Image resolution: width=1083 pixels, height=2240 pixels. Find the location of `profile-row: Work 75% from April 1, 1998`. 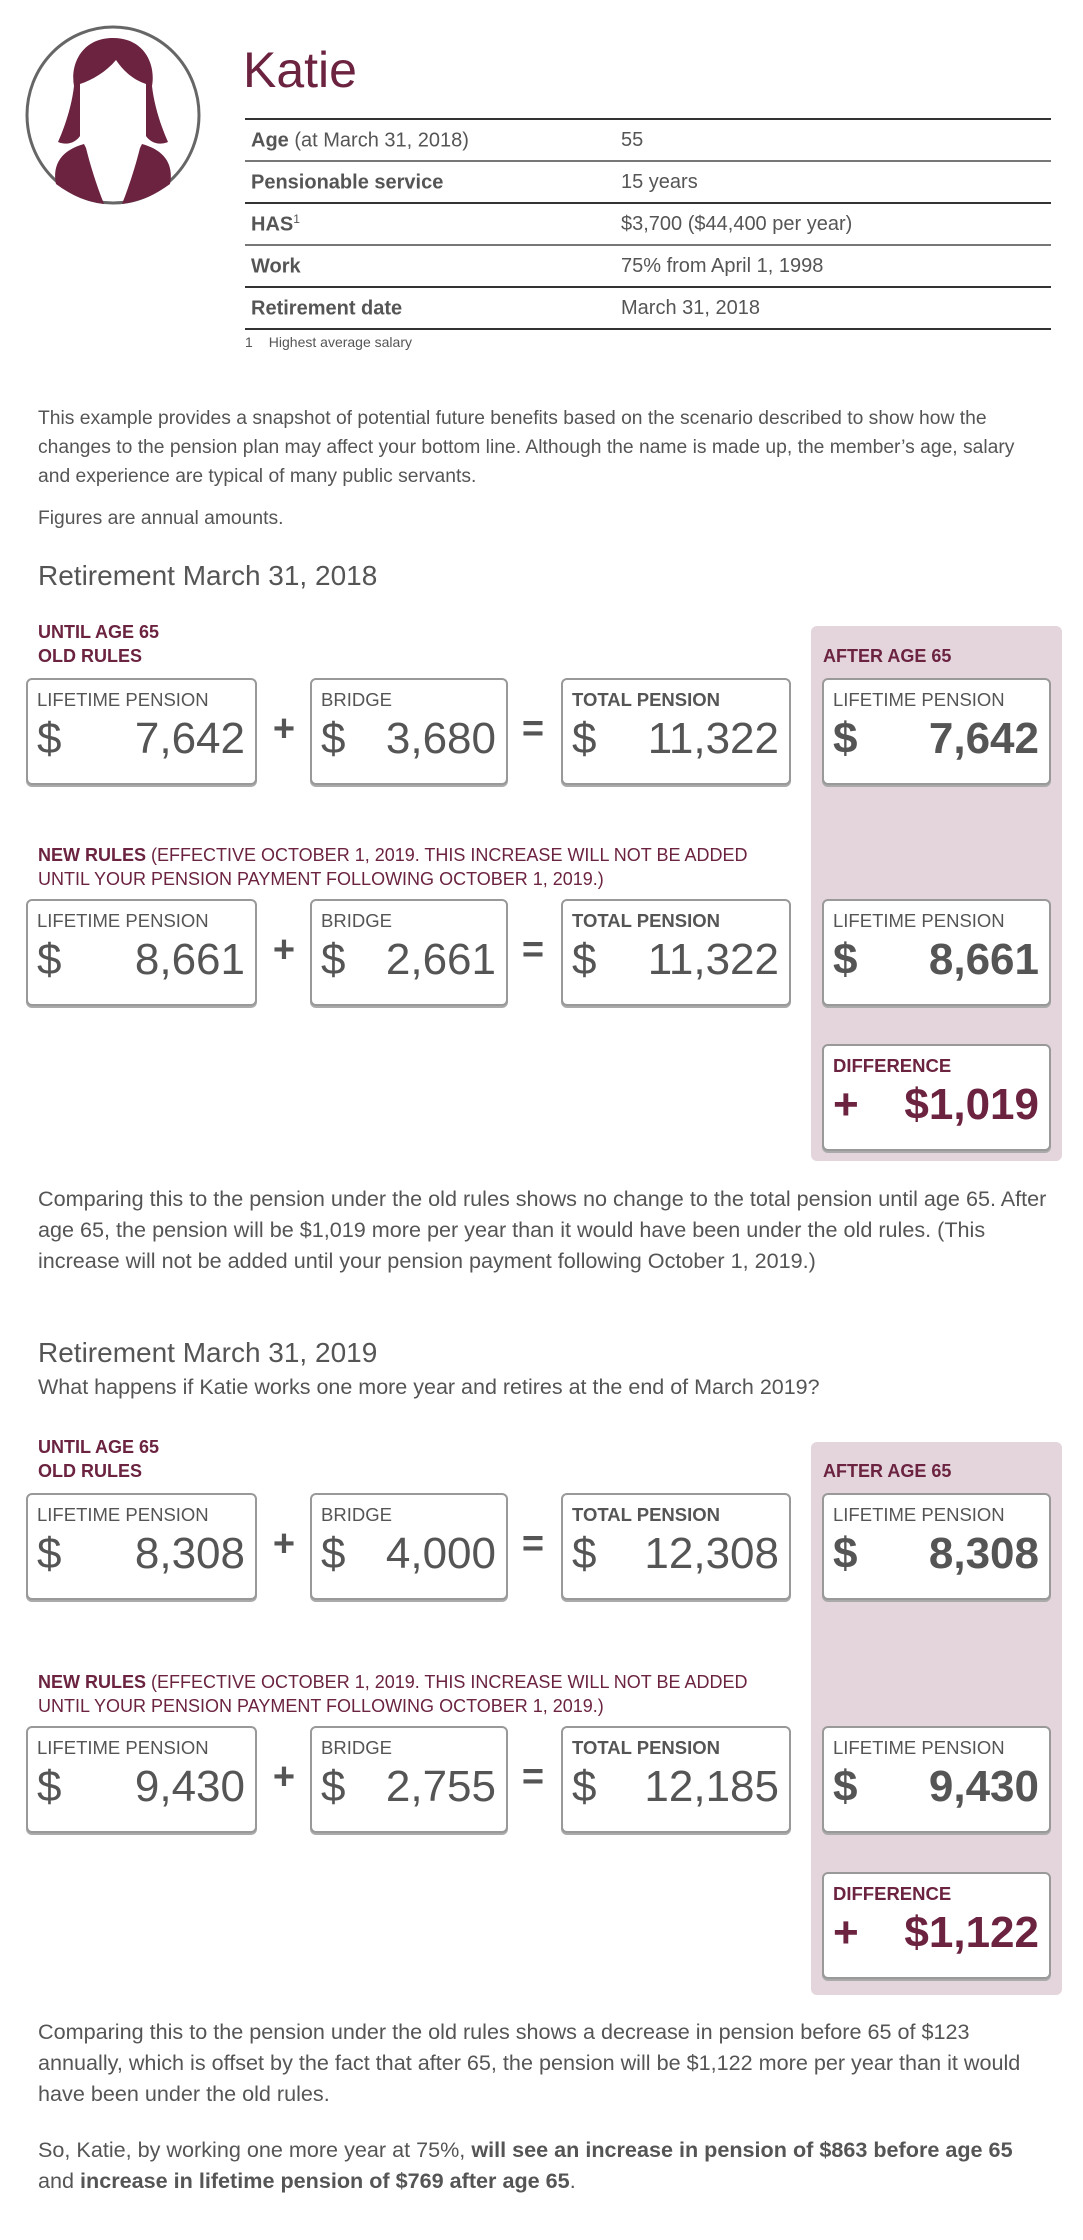

profile-row: Work 75% from April 1, 1998 is located at coordinates (648, 265).